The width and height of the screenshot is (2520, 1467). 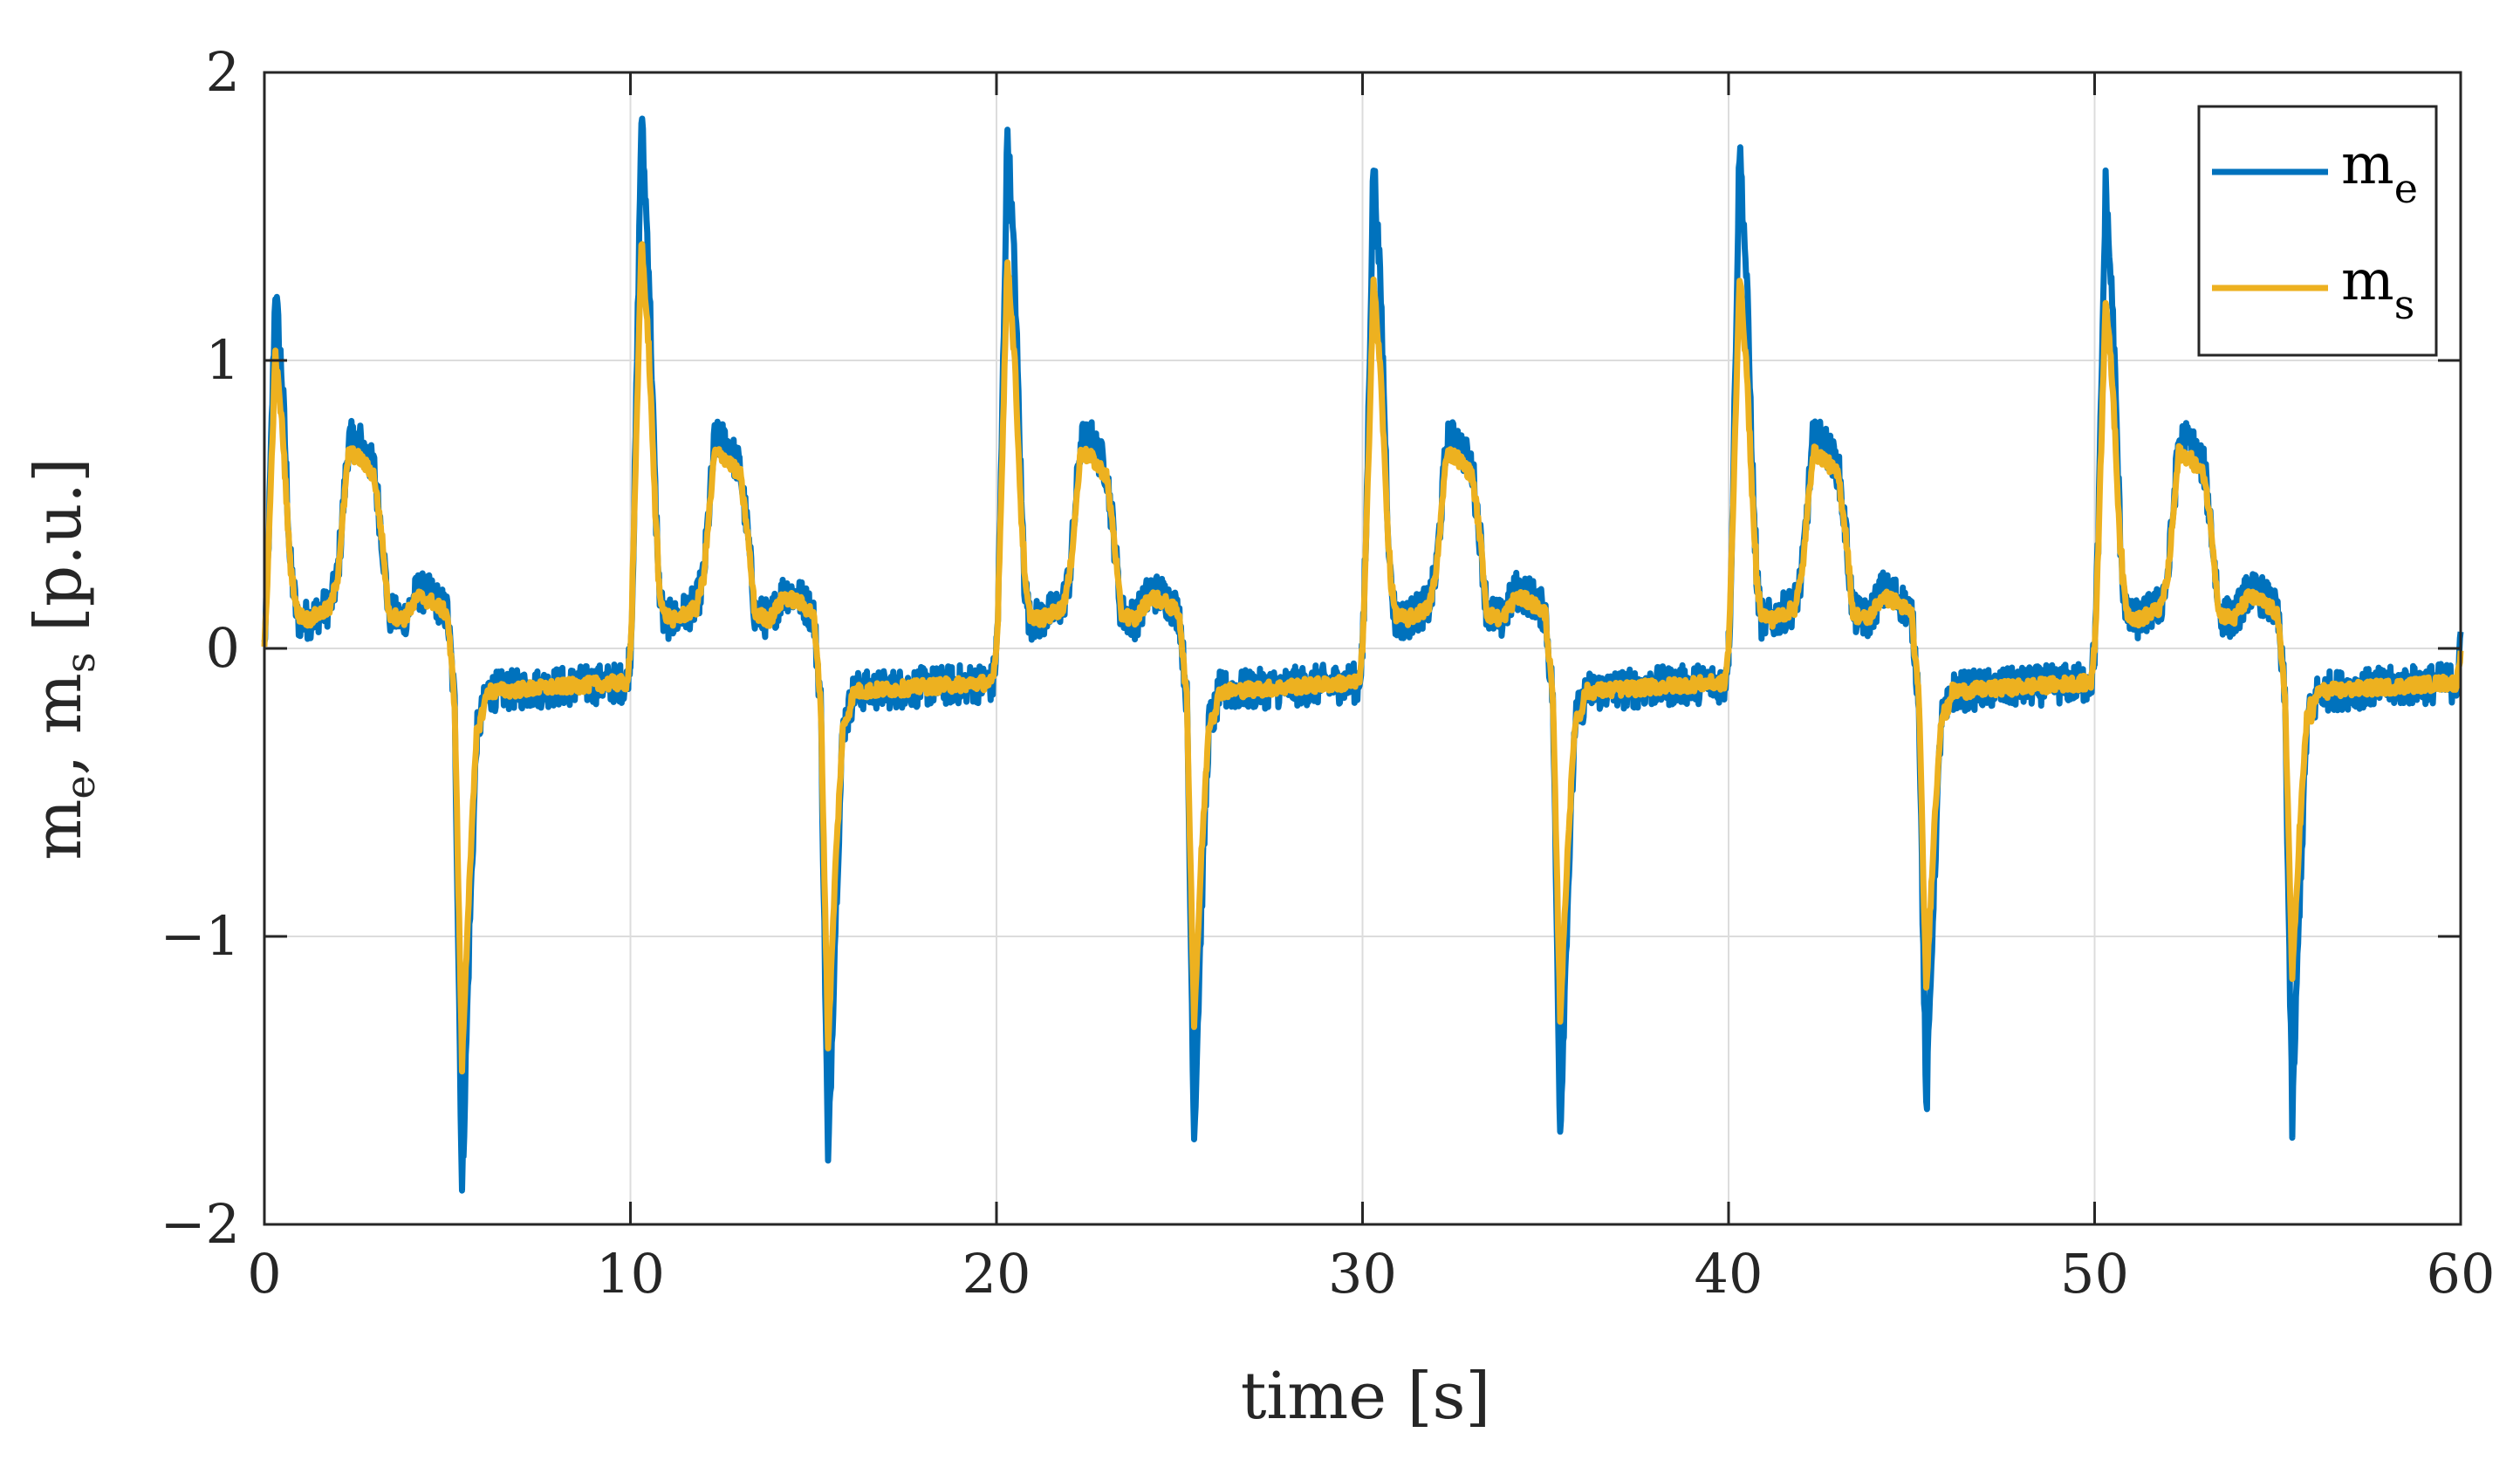 I want to click on legend: me ms, so click(x=2317, y=231).